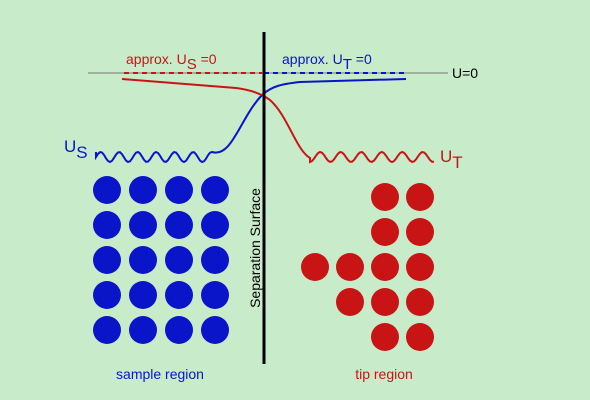 This screenshot has height=400, width=590. What do you see at coordinates (251, 121) in the screenshot?
I see `sample-potential-curve` at bounding box center [251, 121].